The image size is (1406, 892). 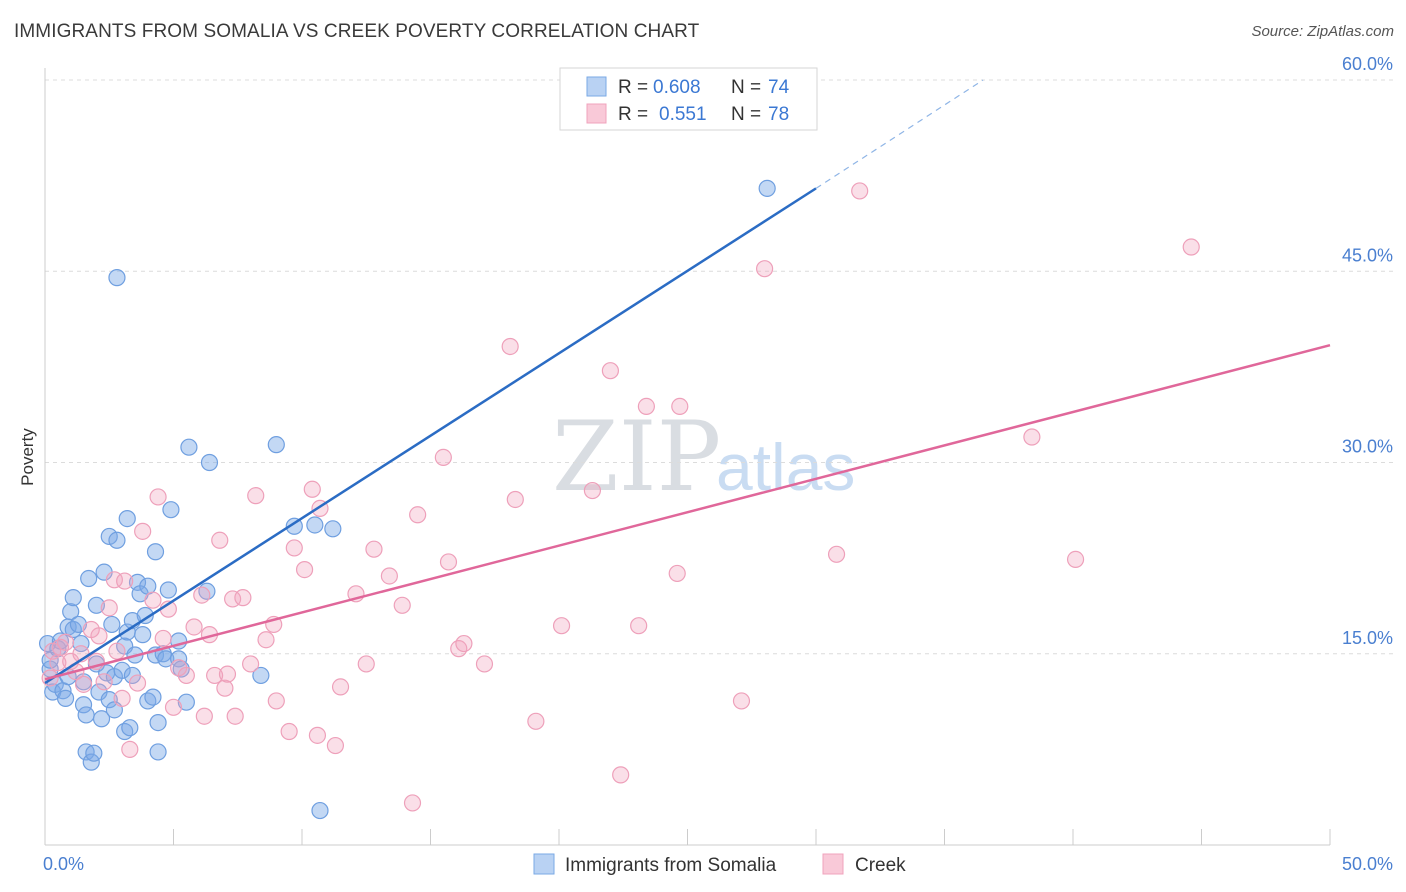 What do you see at coordinates (778, 114) in the screenshot?
I see `legend-n-value-creek: 78` at bounding box center [778, 114].